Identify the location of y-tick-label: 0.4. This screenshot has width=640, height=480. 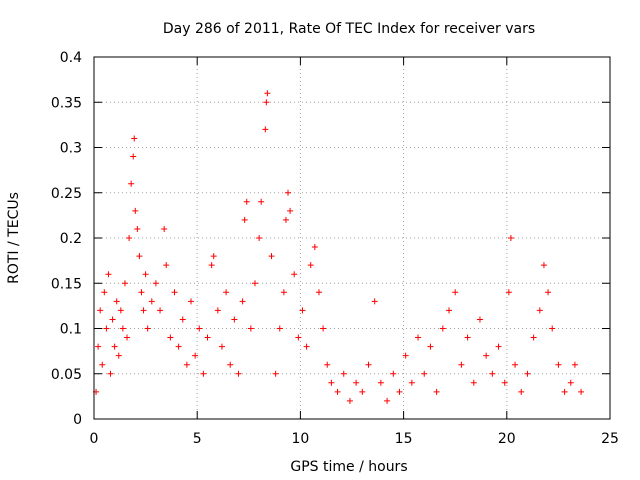
(71, 58).